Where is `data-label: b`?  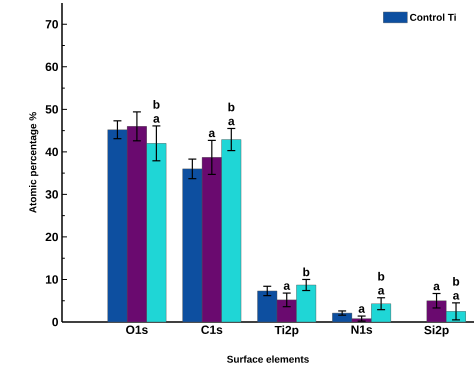 data-label: b is located at coordinates (306, 272).